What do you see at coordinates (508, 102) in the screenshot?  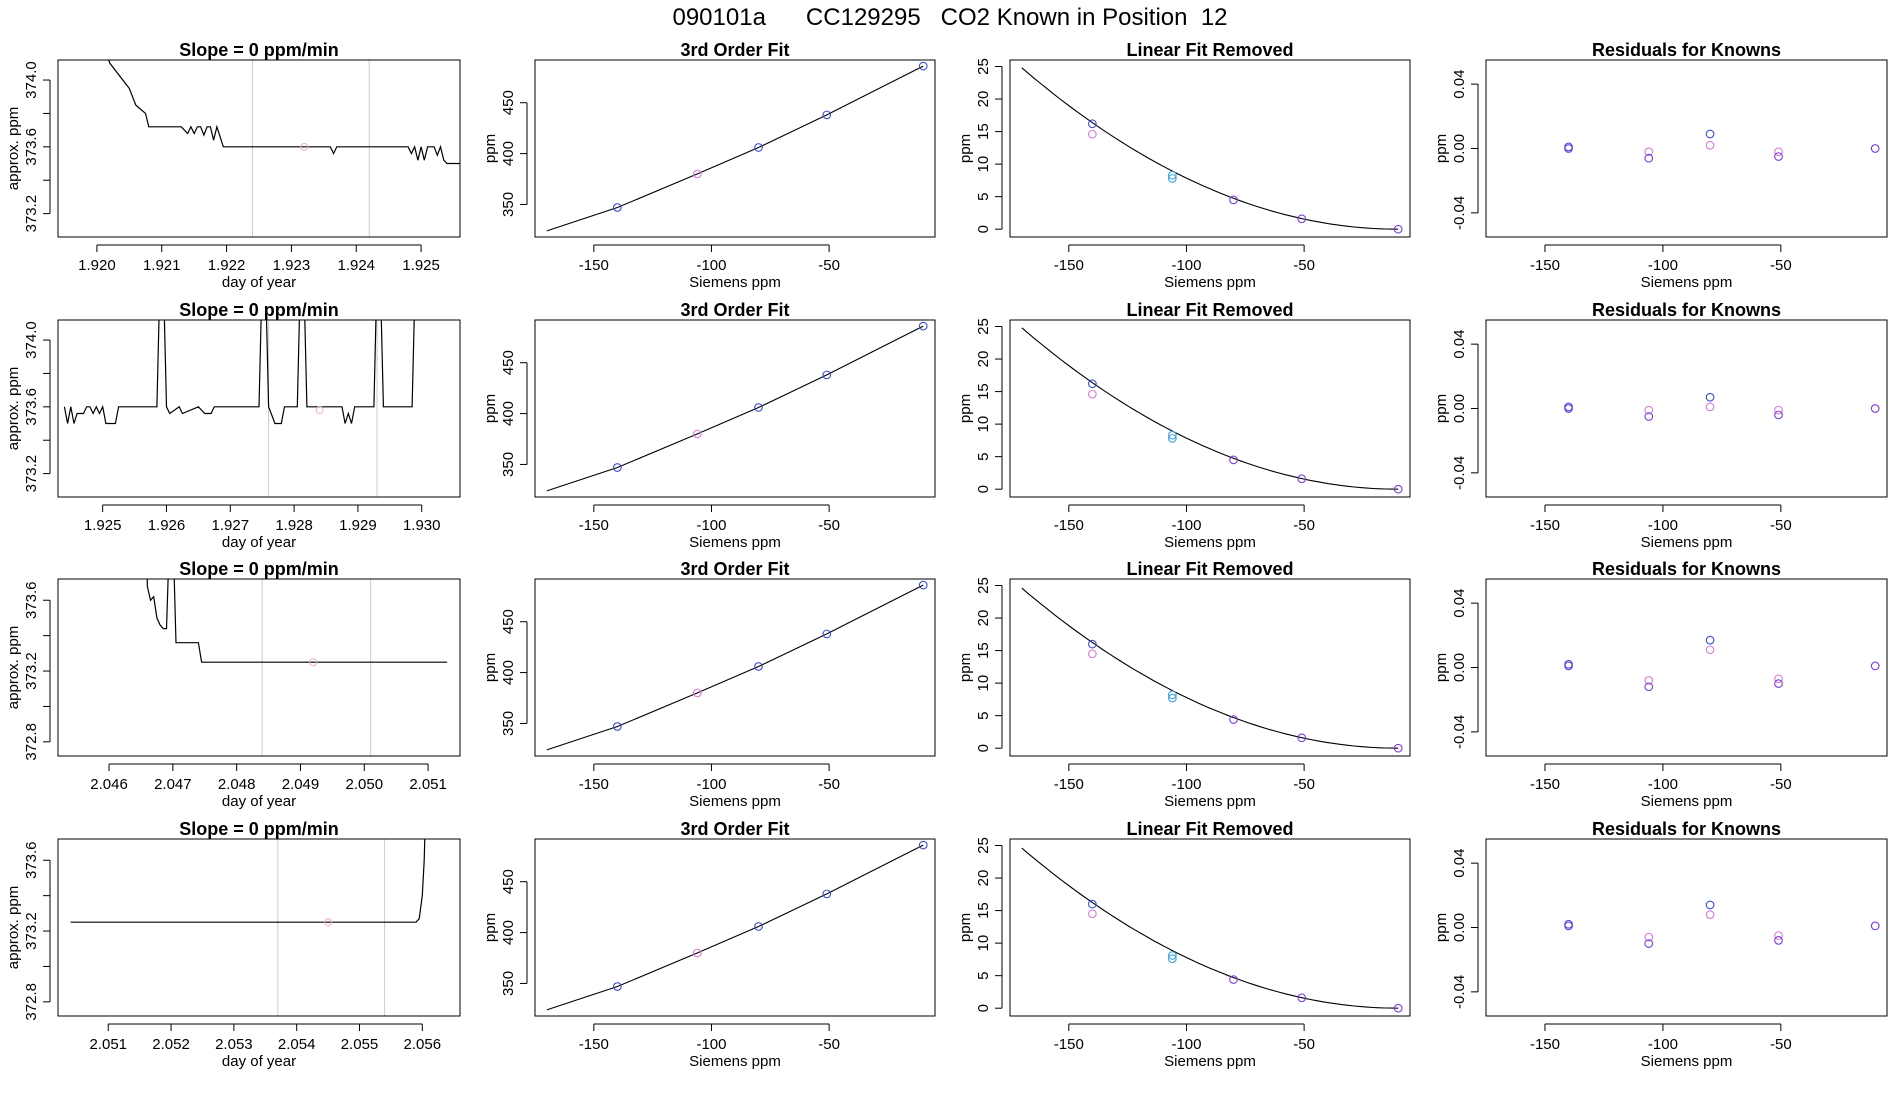 I see `y-tick-label: 450` at bounding box center [508, 102].